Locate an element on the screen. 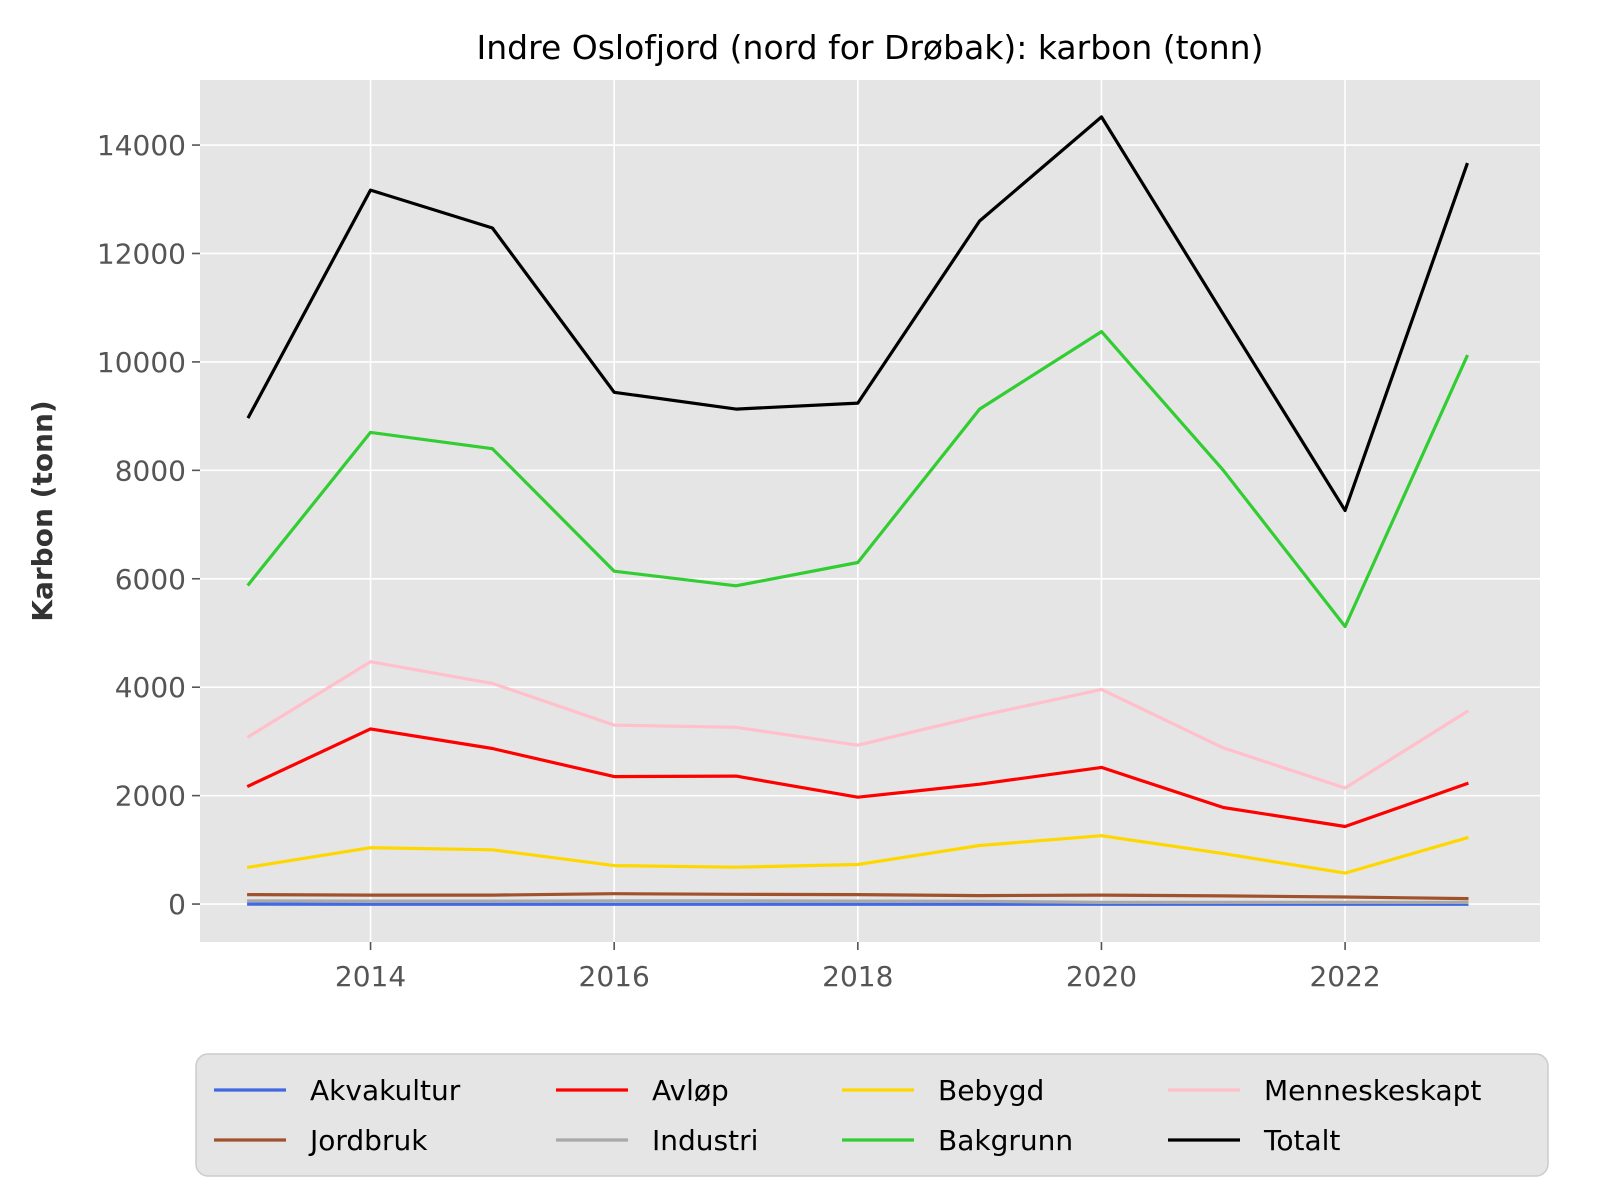  legend-label: Industri is located at coordinates (705, 1140).